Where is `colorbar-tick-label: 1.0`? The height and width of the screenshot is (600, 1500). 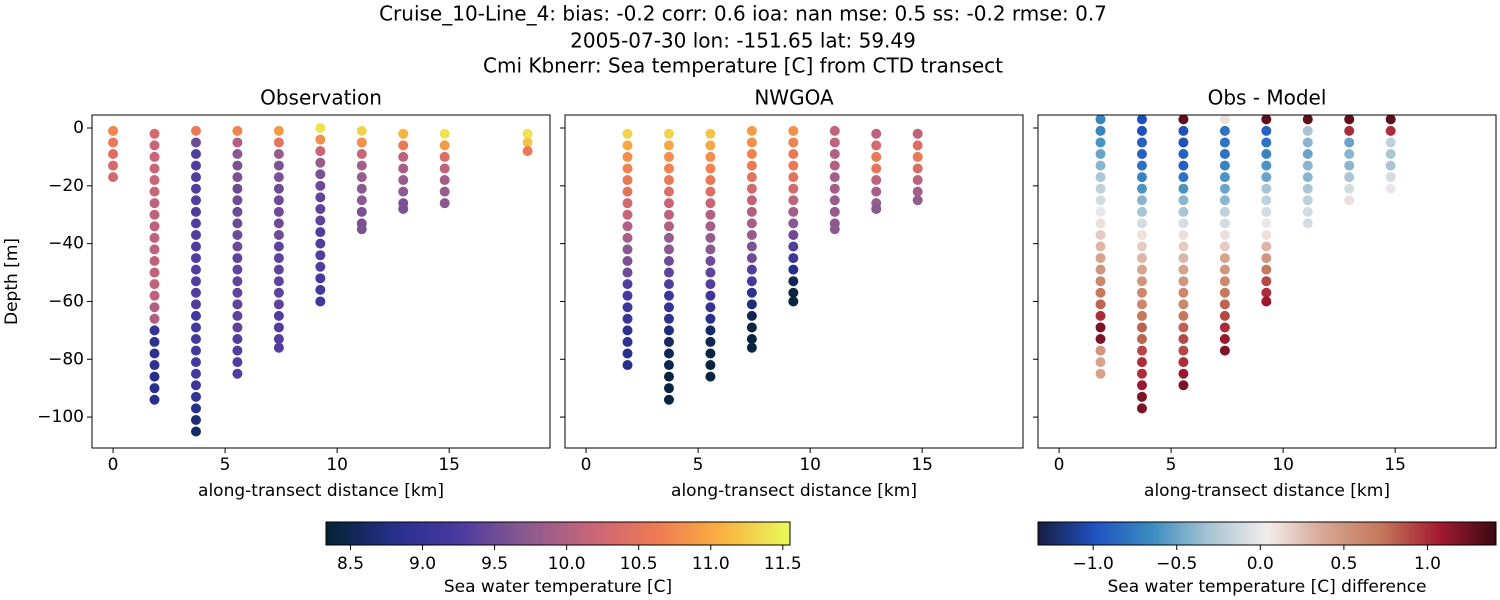 colorbar-tick-label: 1.0 is located at coordinates (1427, 564).